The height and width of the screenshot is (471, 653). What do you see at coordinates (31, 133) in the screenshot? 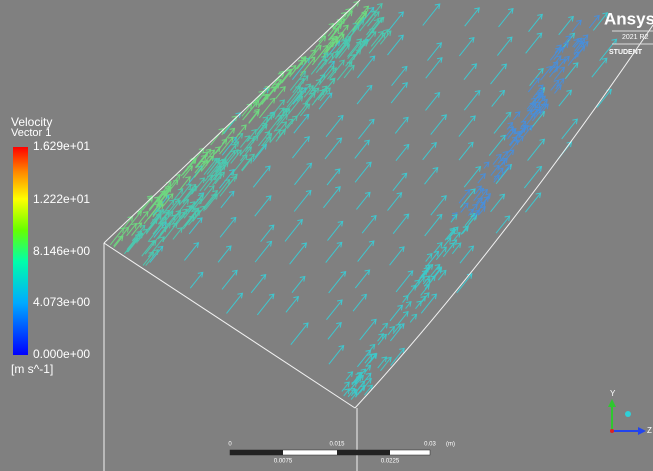
I see `legend-subtitle: Vector 1` at bounding box center [31, 133].